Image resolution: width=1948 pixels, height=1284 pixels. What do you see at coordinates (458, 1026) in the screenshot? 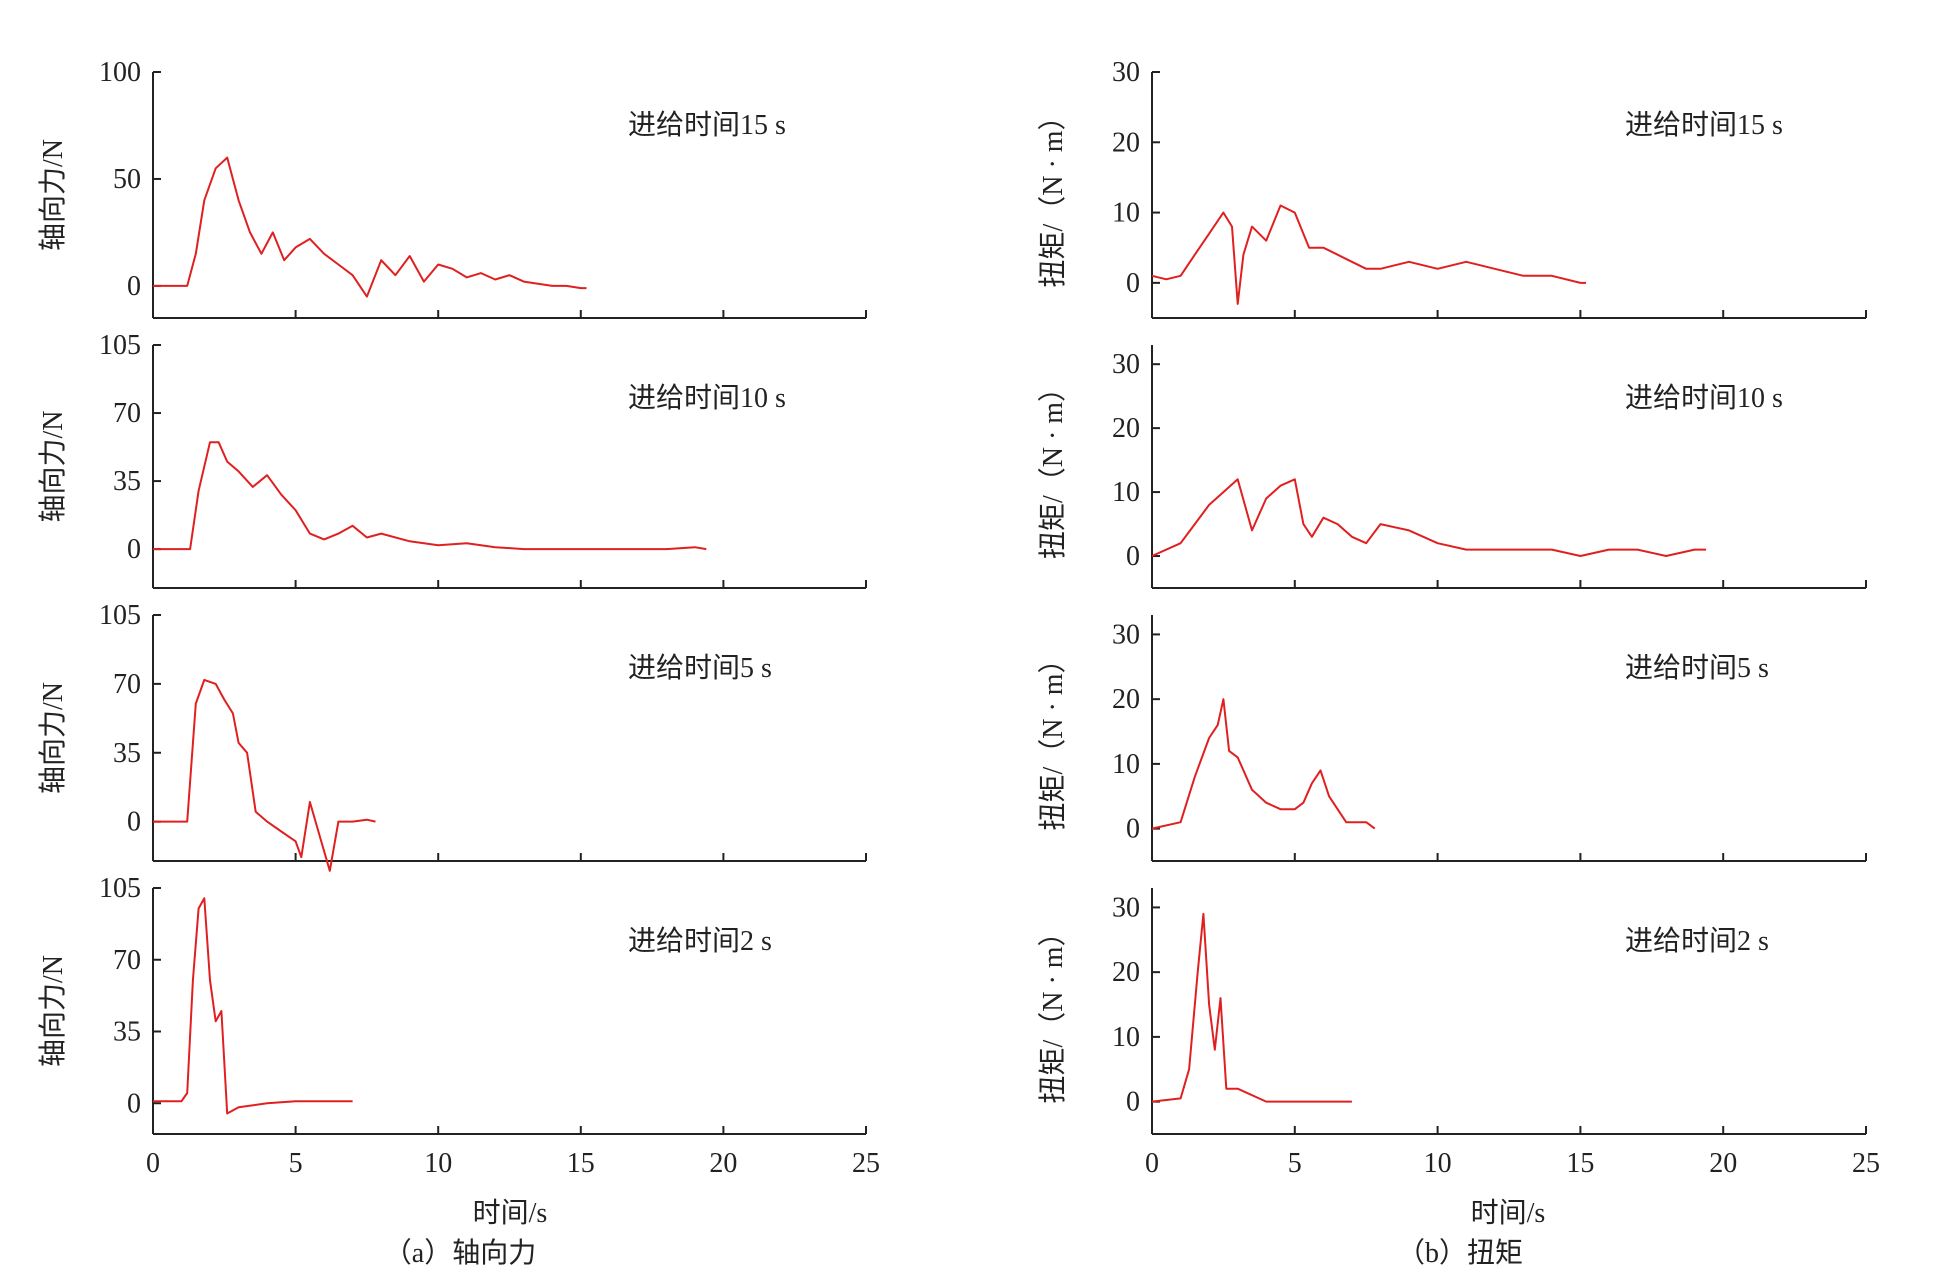
I see `axial_force-panel-3: 0 35 70 105 0 5 10 15 20 25 轴向力/N 进给时间2 s` at bounding box center [458, 1026].